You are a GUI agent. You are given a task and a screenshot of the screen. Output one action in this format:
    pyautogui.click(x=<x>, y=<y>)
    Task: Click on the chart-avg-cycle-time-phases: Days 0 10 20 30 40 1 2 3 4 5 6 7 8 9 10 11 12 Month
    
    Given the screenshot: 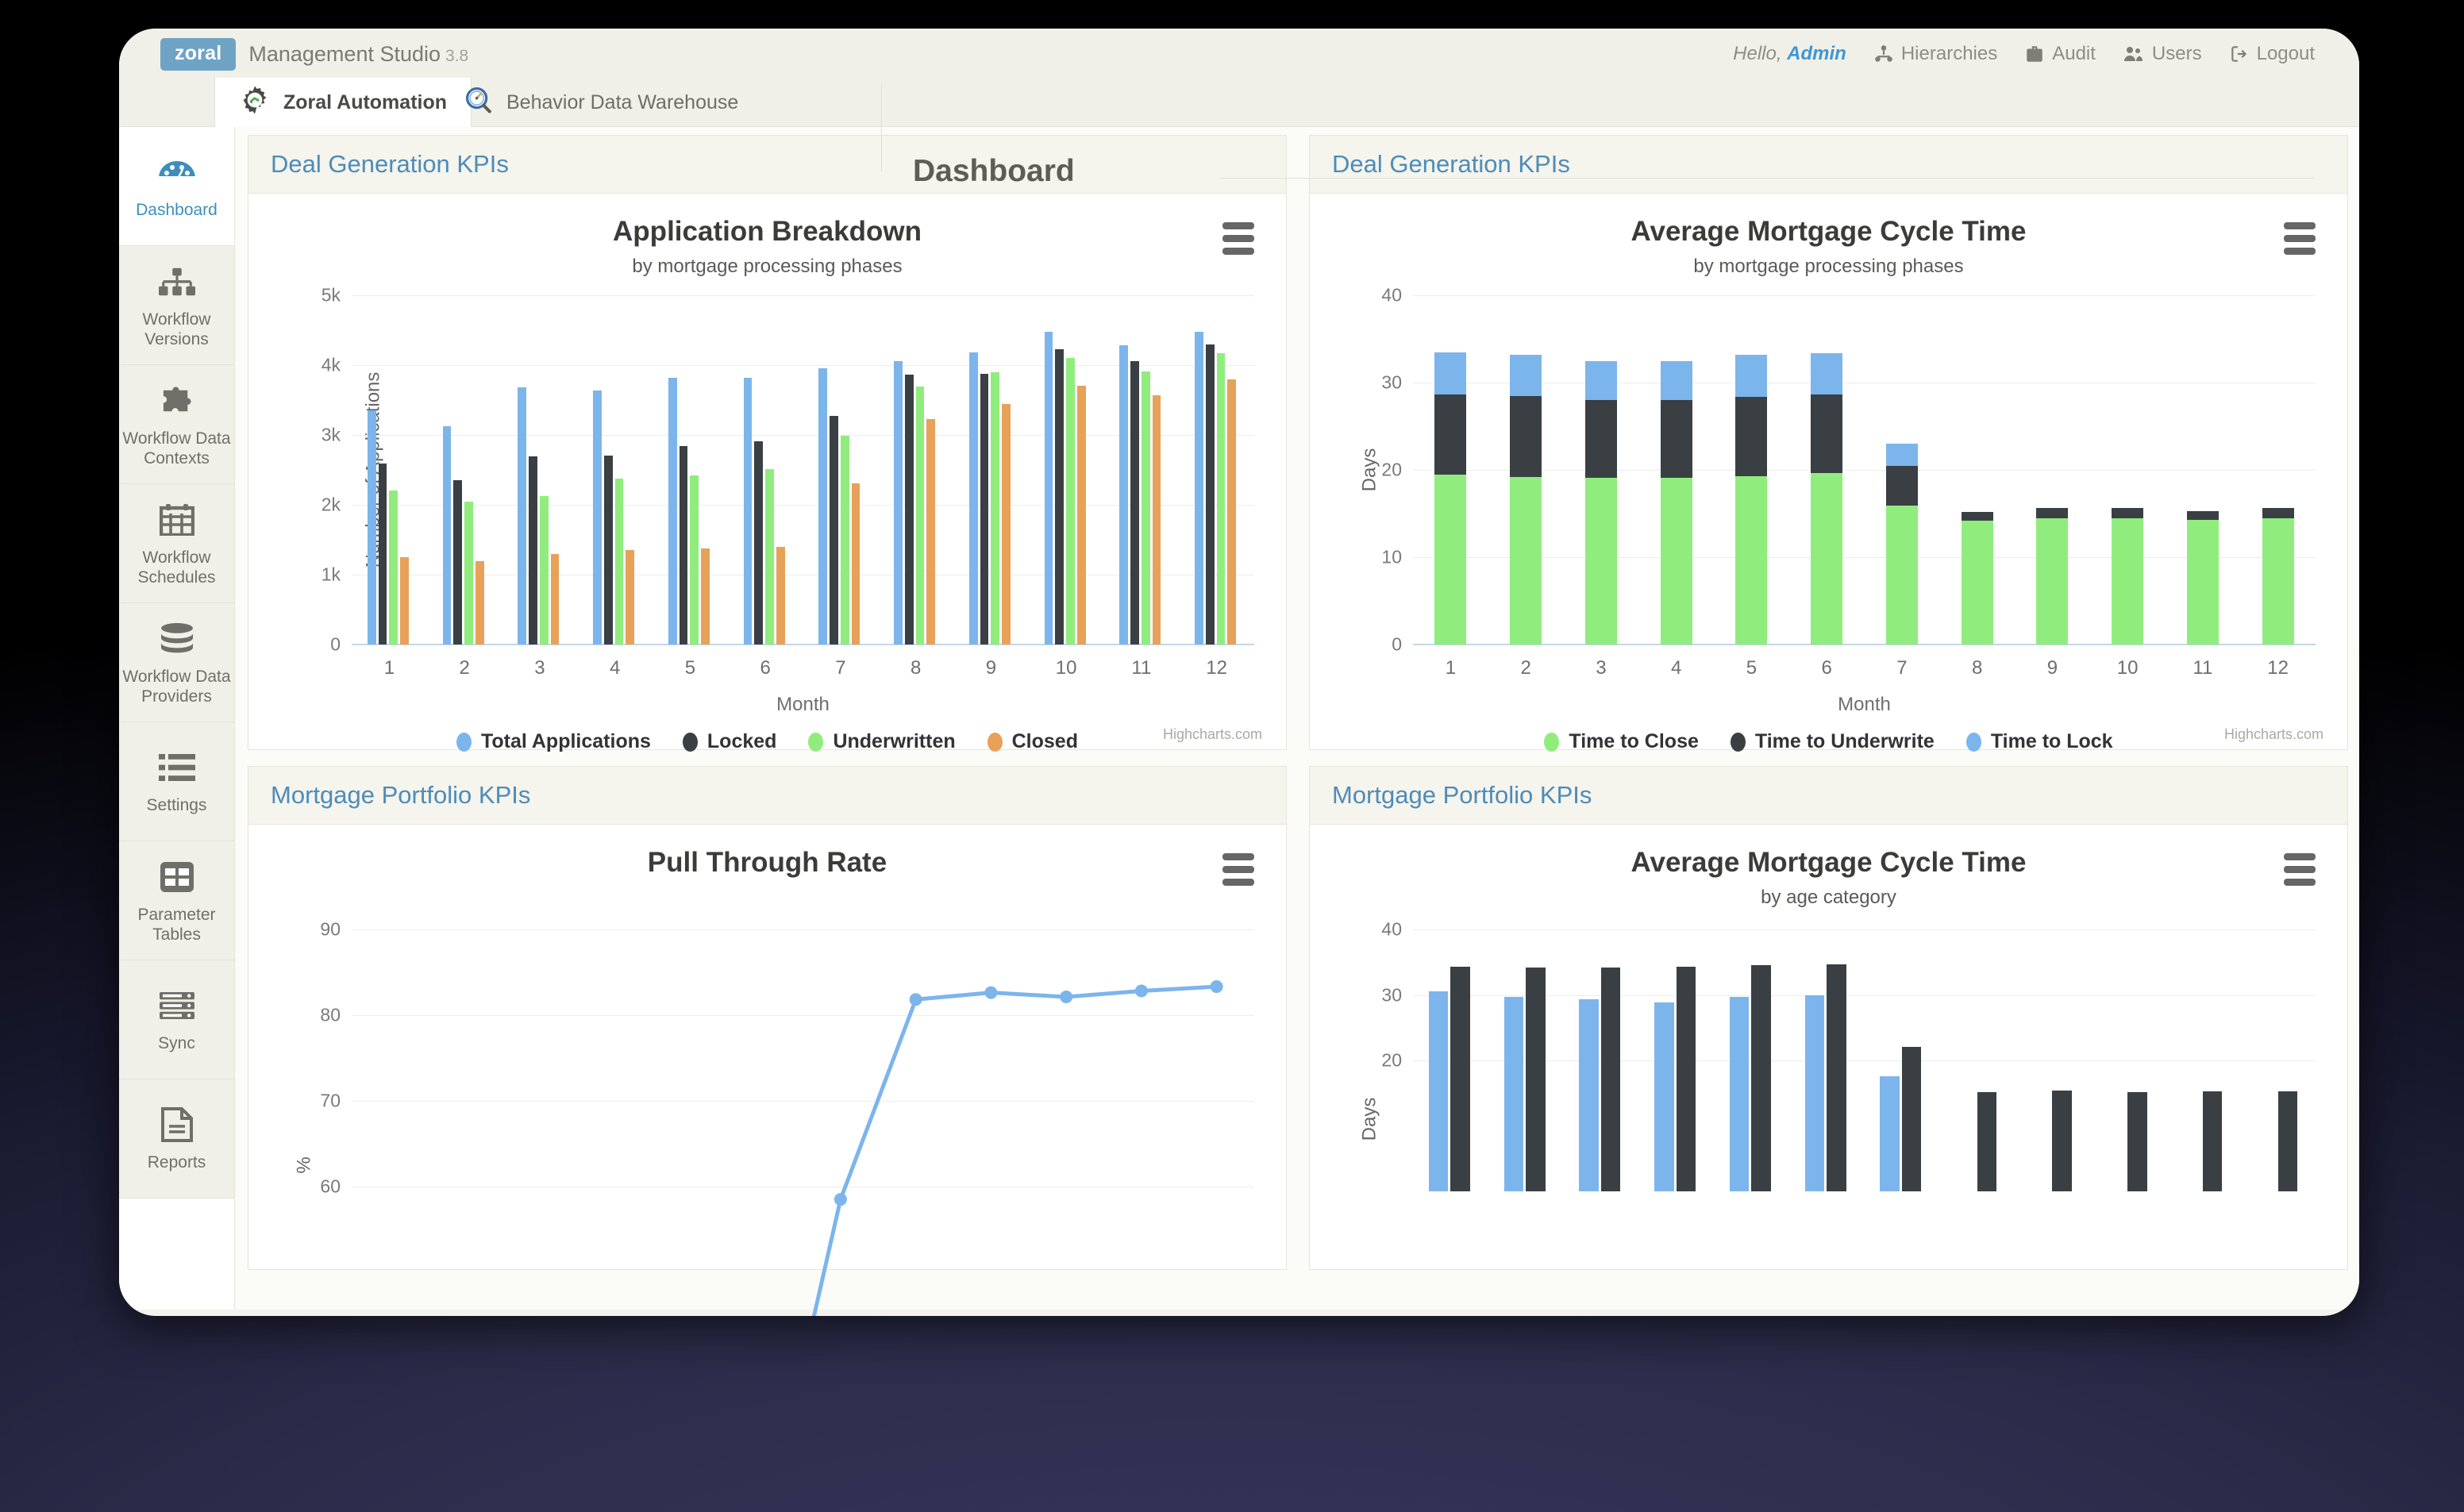 What is the action you would take?
    pyautogui.click(x=1837, y=500)
    